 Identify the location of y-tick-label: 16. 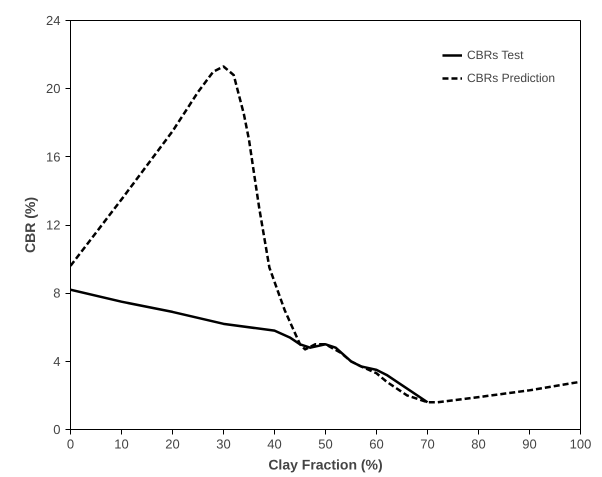
(53, 156).